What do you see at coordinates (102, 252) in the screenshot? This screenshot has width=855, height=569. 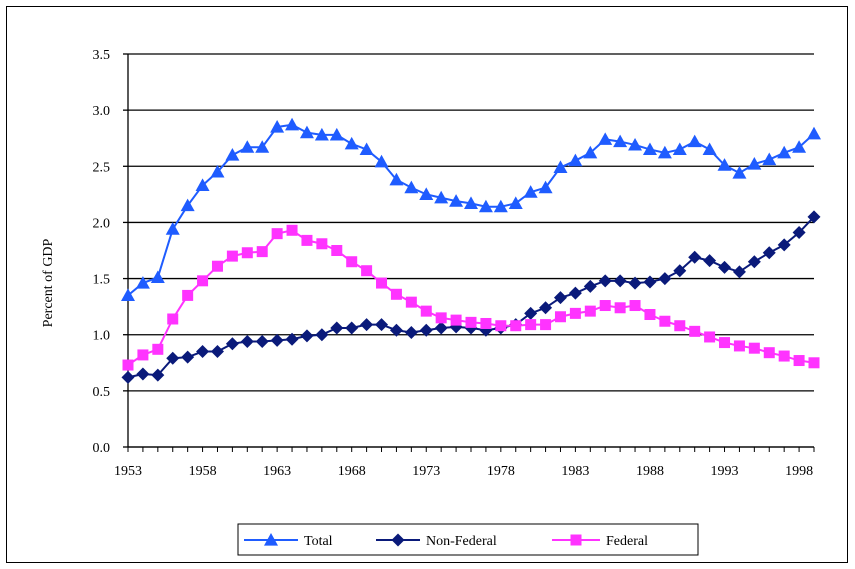 I see `y-tick-labels: 0.0 0.5 1.0 1.5 2.0 2.5 3.0 3.5` at bounding box center [102, 252].